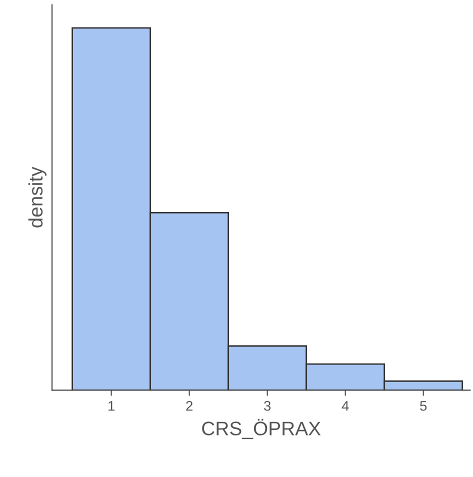 The width and height of the screenshot is (473, 477). Describe the element at coordinates (423, 406) in the screenshot. I see `x-tick-label: 5` at that location.